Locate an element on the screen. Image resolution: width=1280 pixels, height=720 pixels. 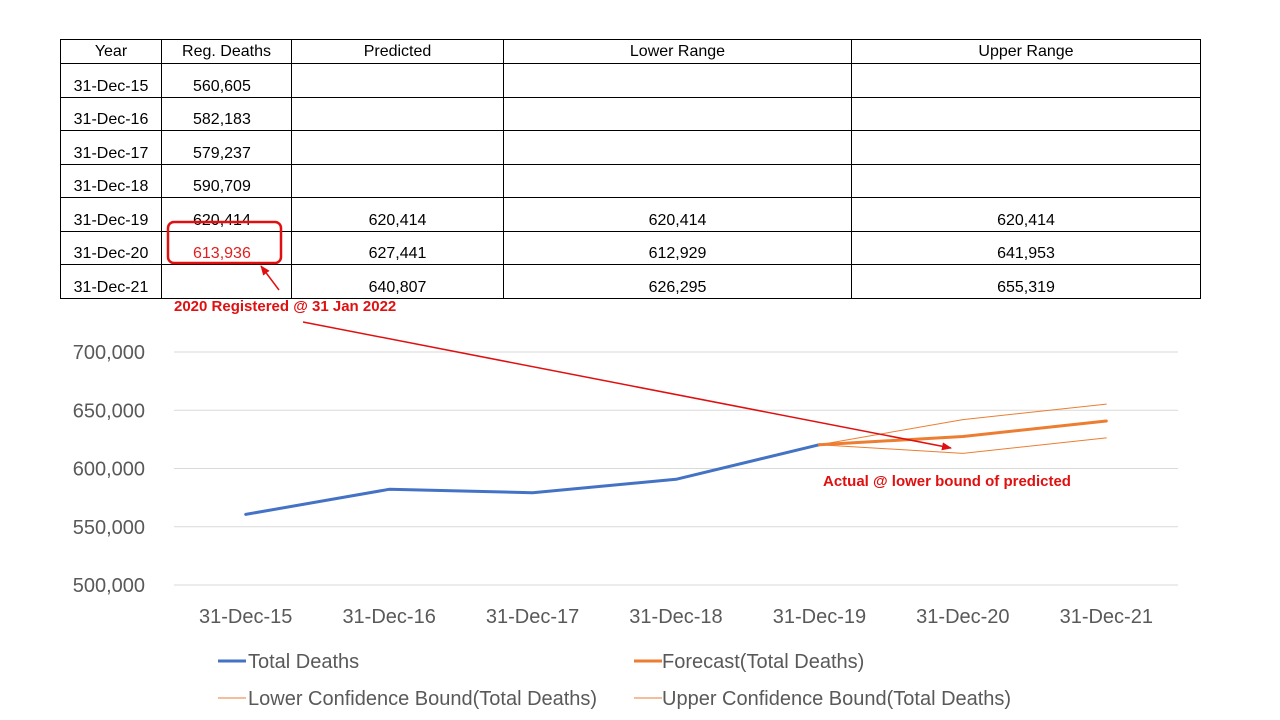
y-tick-label: 700,000 is located at coordinates (109, 353).